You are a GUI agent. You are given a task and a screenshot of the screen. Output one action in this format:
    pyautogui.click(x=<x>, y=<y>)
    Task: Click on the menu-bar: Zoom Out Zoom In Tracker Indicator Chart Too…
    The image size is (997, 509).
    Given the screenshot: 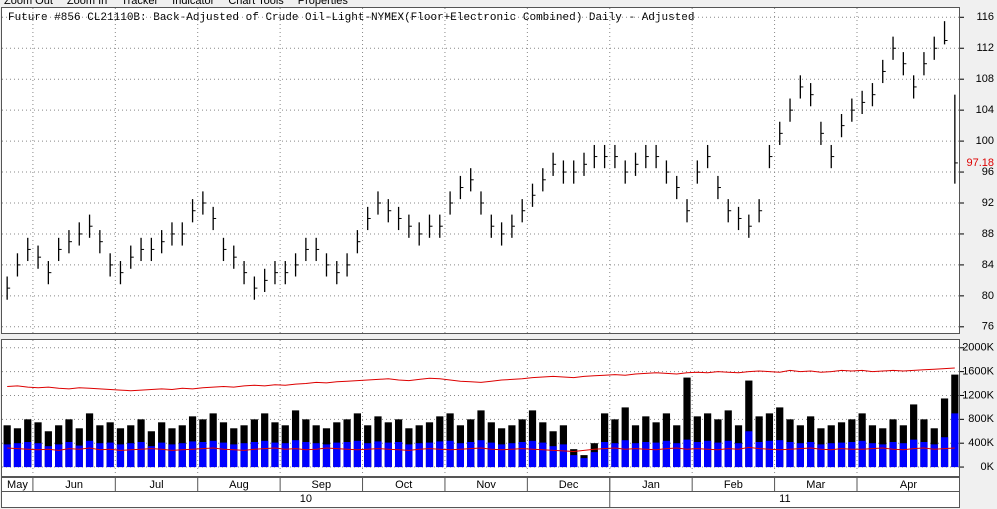 What is the action you would take?
    pyautogui.click(x=176, y=3)
    